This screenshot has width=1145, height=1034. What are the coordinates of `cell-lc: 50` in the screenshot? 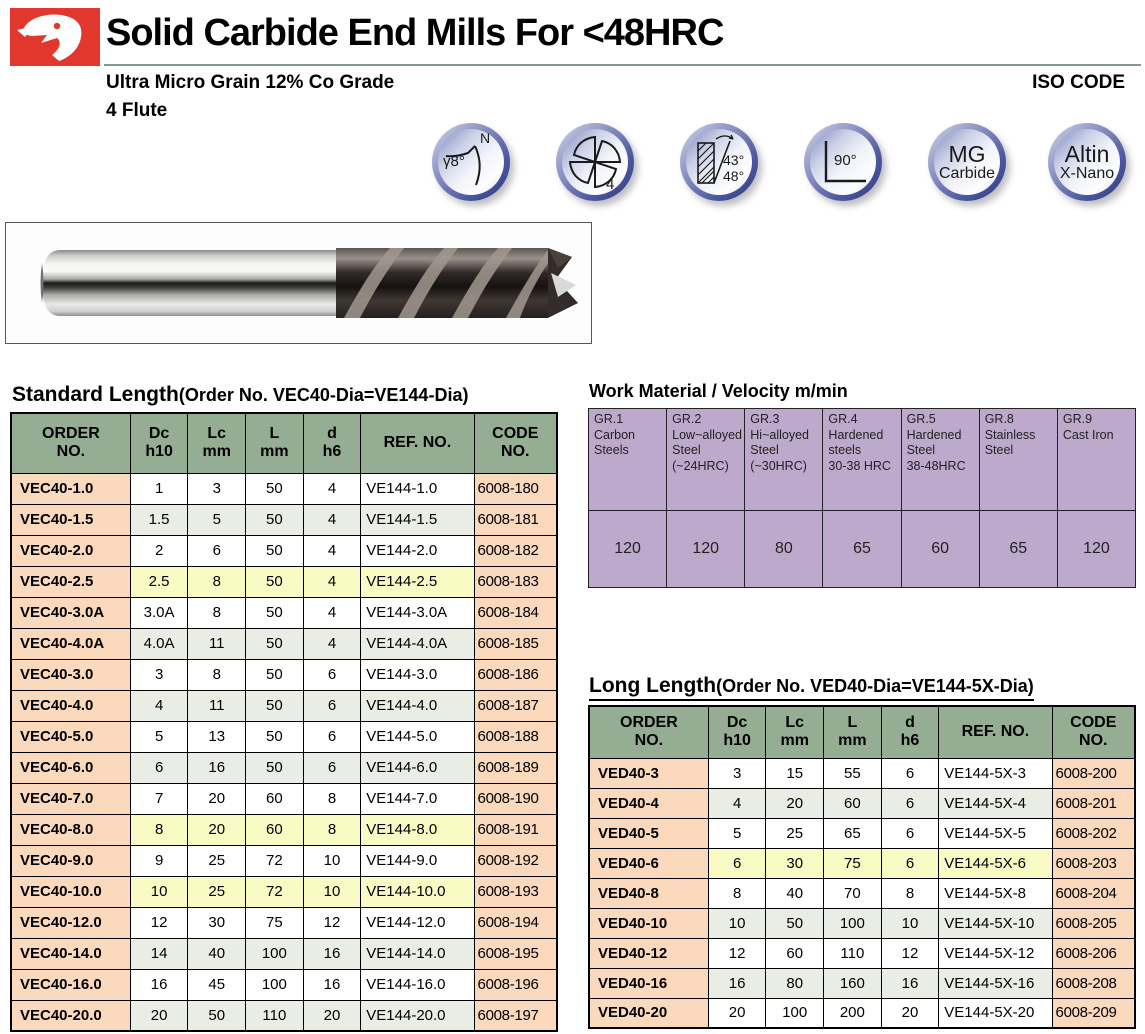 It's located at (217, 1015).